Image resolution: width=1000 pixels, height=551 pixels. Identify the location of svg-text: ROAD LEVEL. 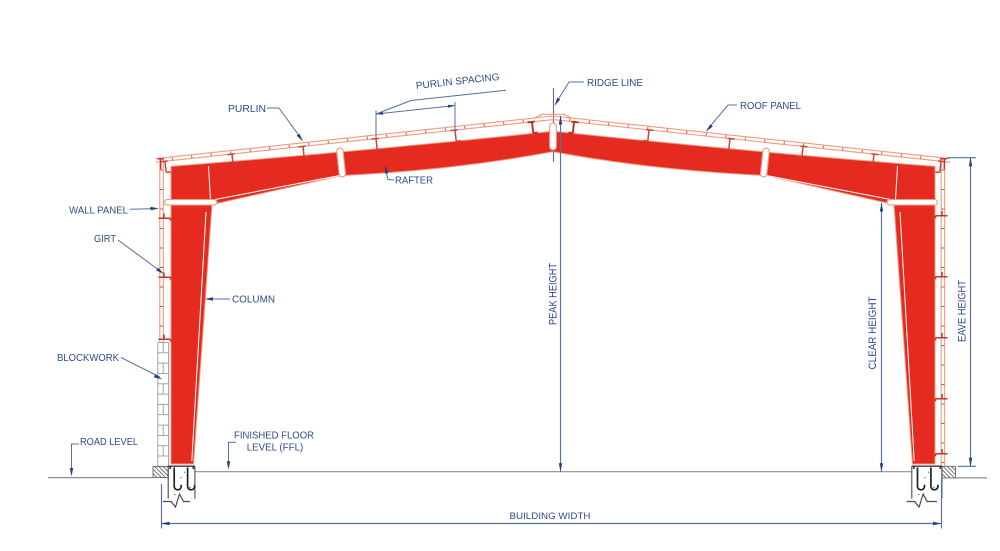
(109, 442).